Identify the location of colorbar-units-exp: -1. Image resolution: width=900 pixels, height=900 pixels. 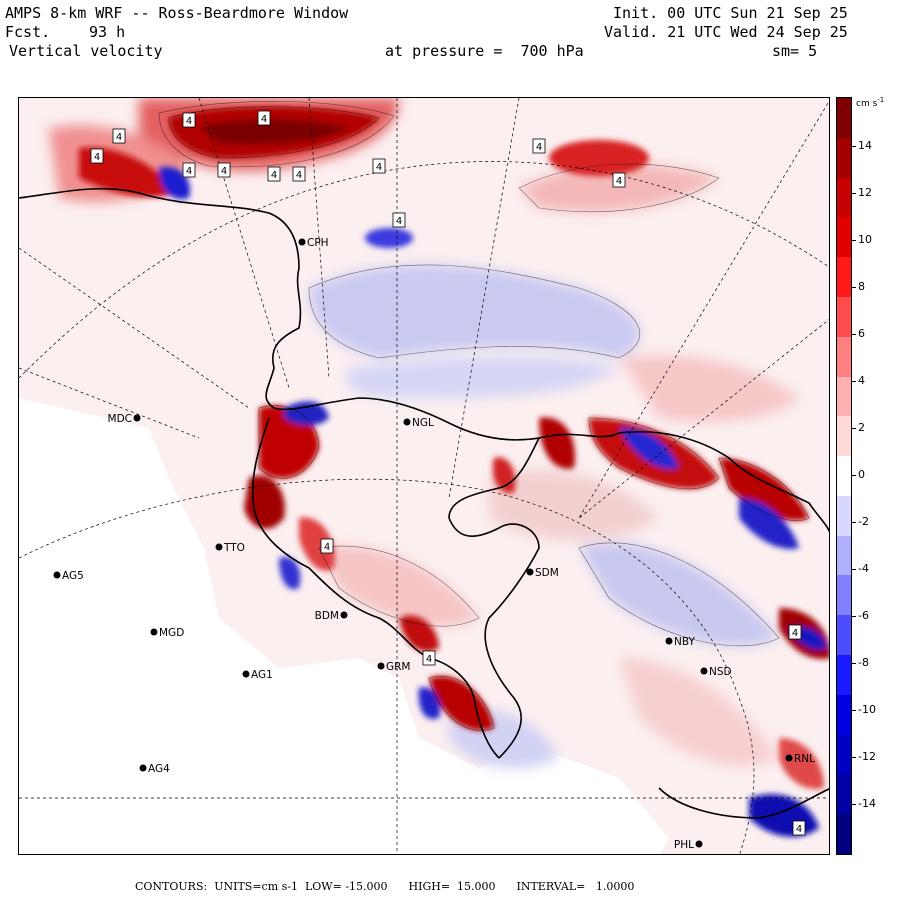
(881, 100).